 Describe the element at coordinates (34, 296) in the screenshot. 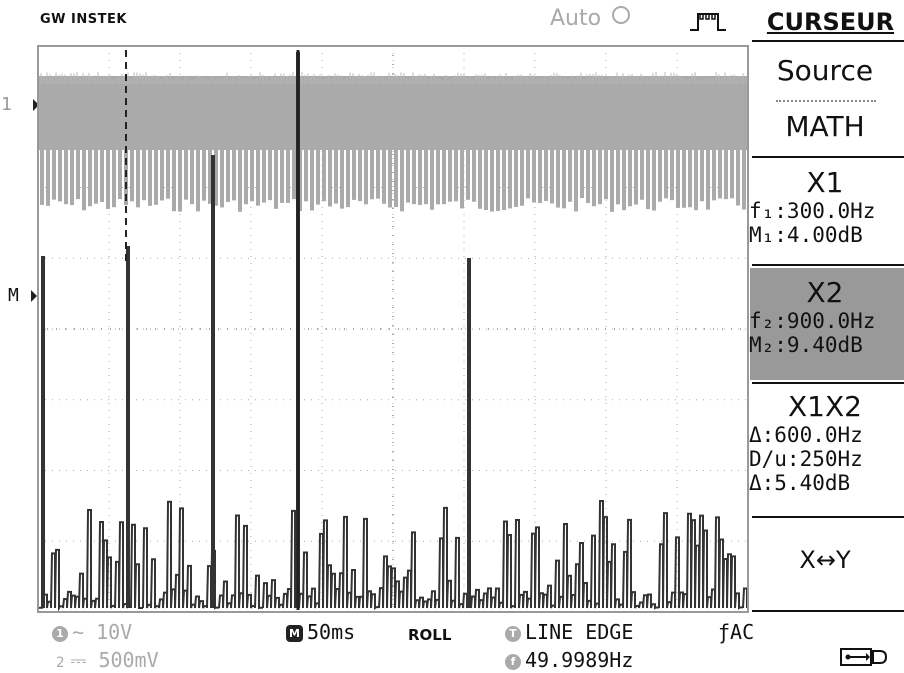

I see `math-marker-arrow` at that location.